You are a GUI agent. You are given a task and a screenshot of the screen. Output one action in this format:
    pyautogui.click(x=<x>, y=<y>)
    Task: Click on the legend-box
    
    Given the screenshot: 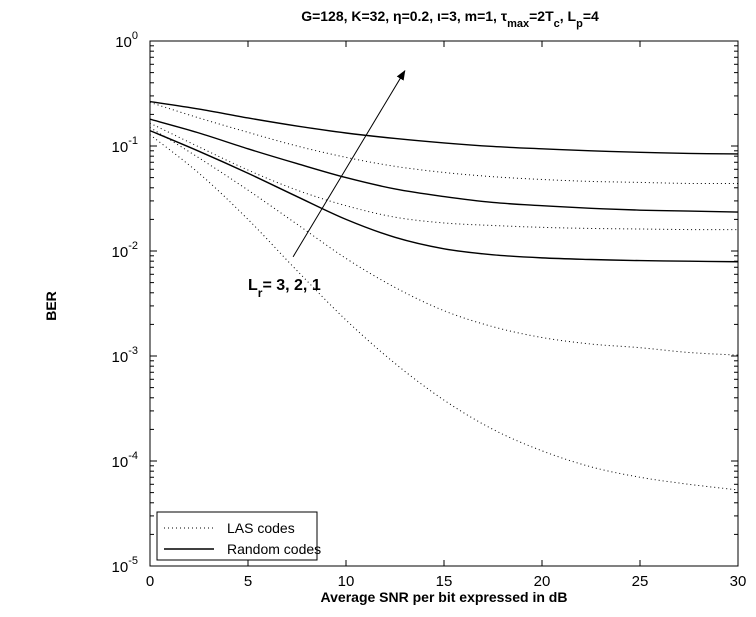 What is the action you would take?
    pyautogui.click(x=237, y=536)
    